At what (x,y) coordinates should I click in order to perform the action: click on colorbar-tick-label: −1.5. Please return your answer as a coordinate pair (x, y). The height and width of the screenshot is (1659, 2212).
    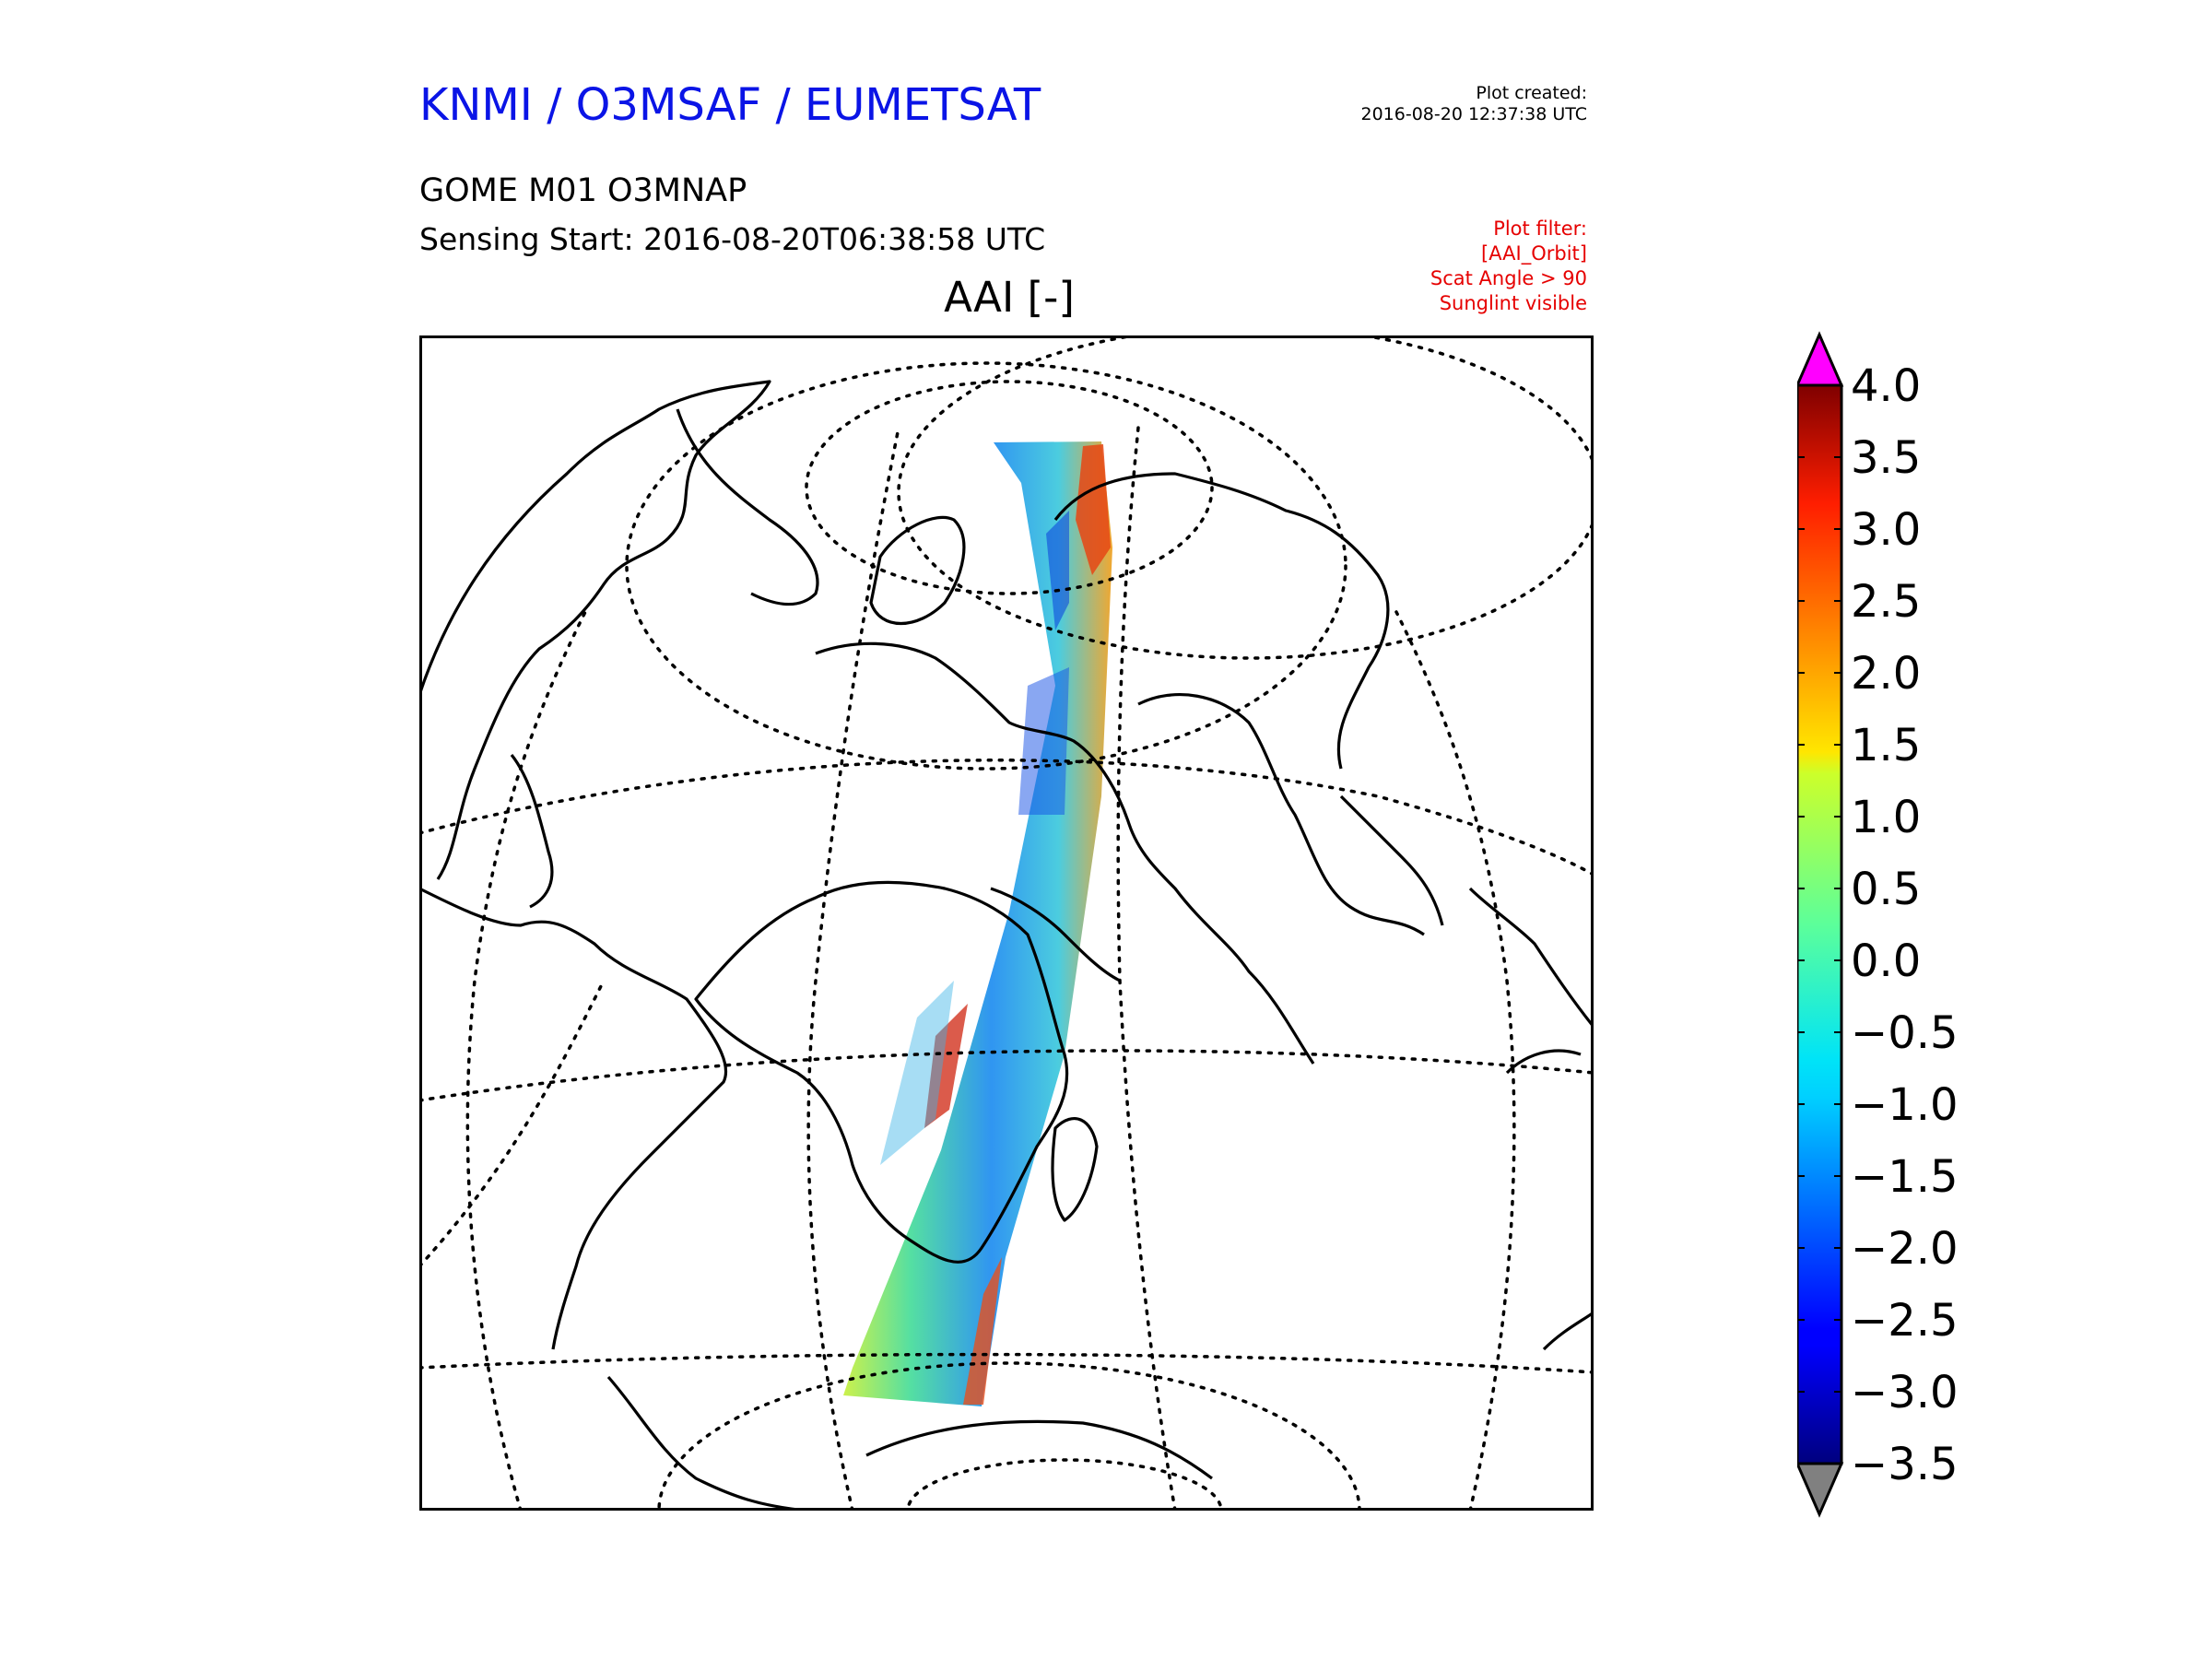
    Looking at the image, I should click on (1905, 1177).